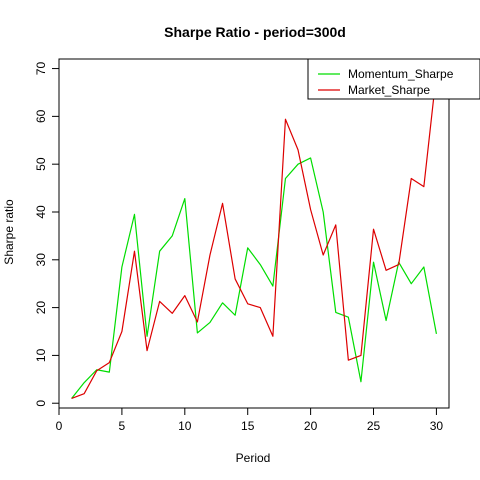  Describe the element at coordinates (41, 403) in the screenshot. I see `y-tick-label: 0` at that location.